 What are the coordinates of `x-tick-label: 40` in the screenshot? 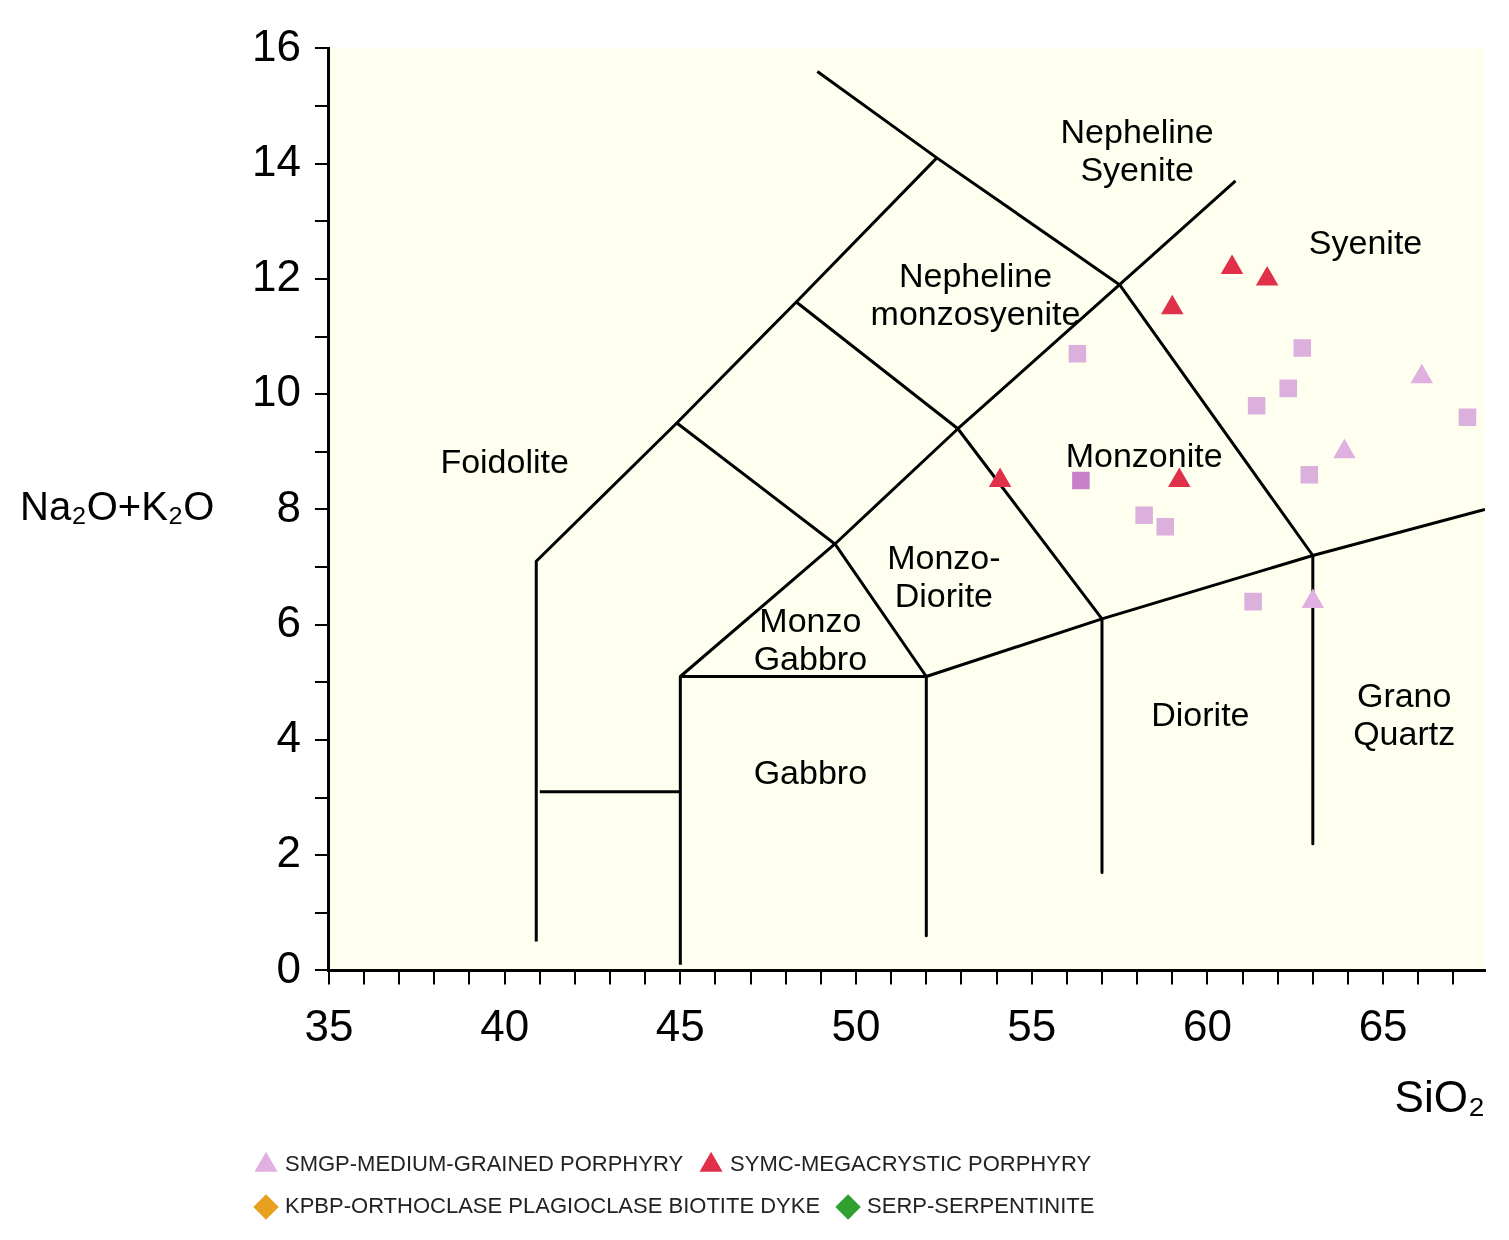 It's located at (505, 1025).